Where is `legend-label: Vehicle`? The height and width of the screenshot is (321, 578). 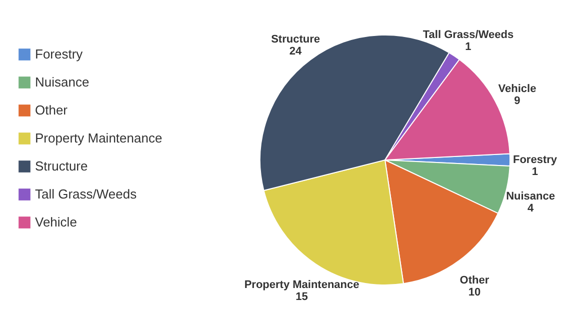 legend-label: Vehicle is located at coordinates (56, 222).